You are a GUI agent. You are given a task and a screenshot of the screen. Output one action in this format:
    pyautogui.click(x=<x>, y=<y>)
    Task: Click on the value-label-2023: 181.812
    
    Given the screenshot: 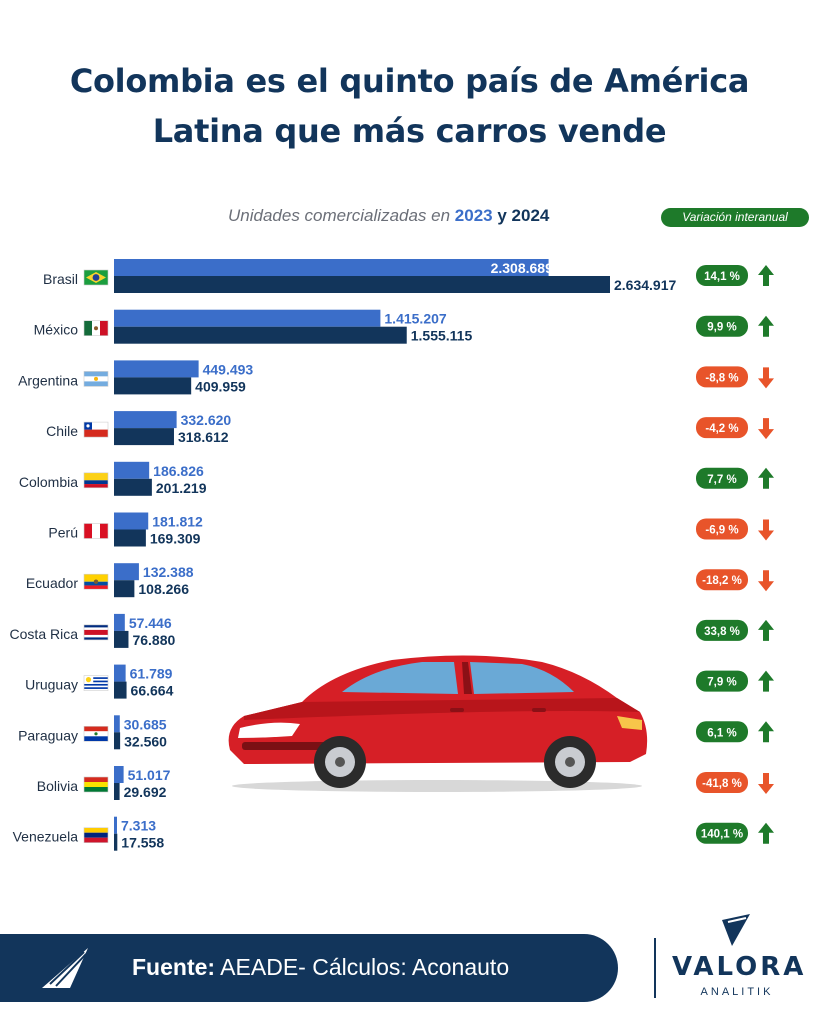 What is the action you would take?
    pyautogui.click(x=177, y=522)
    